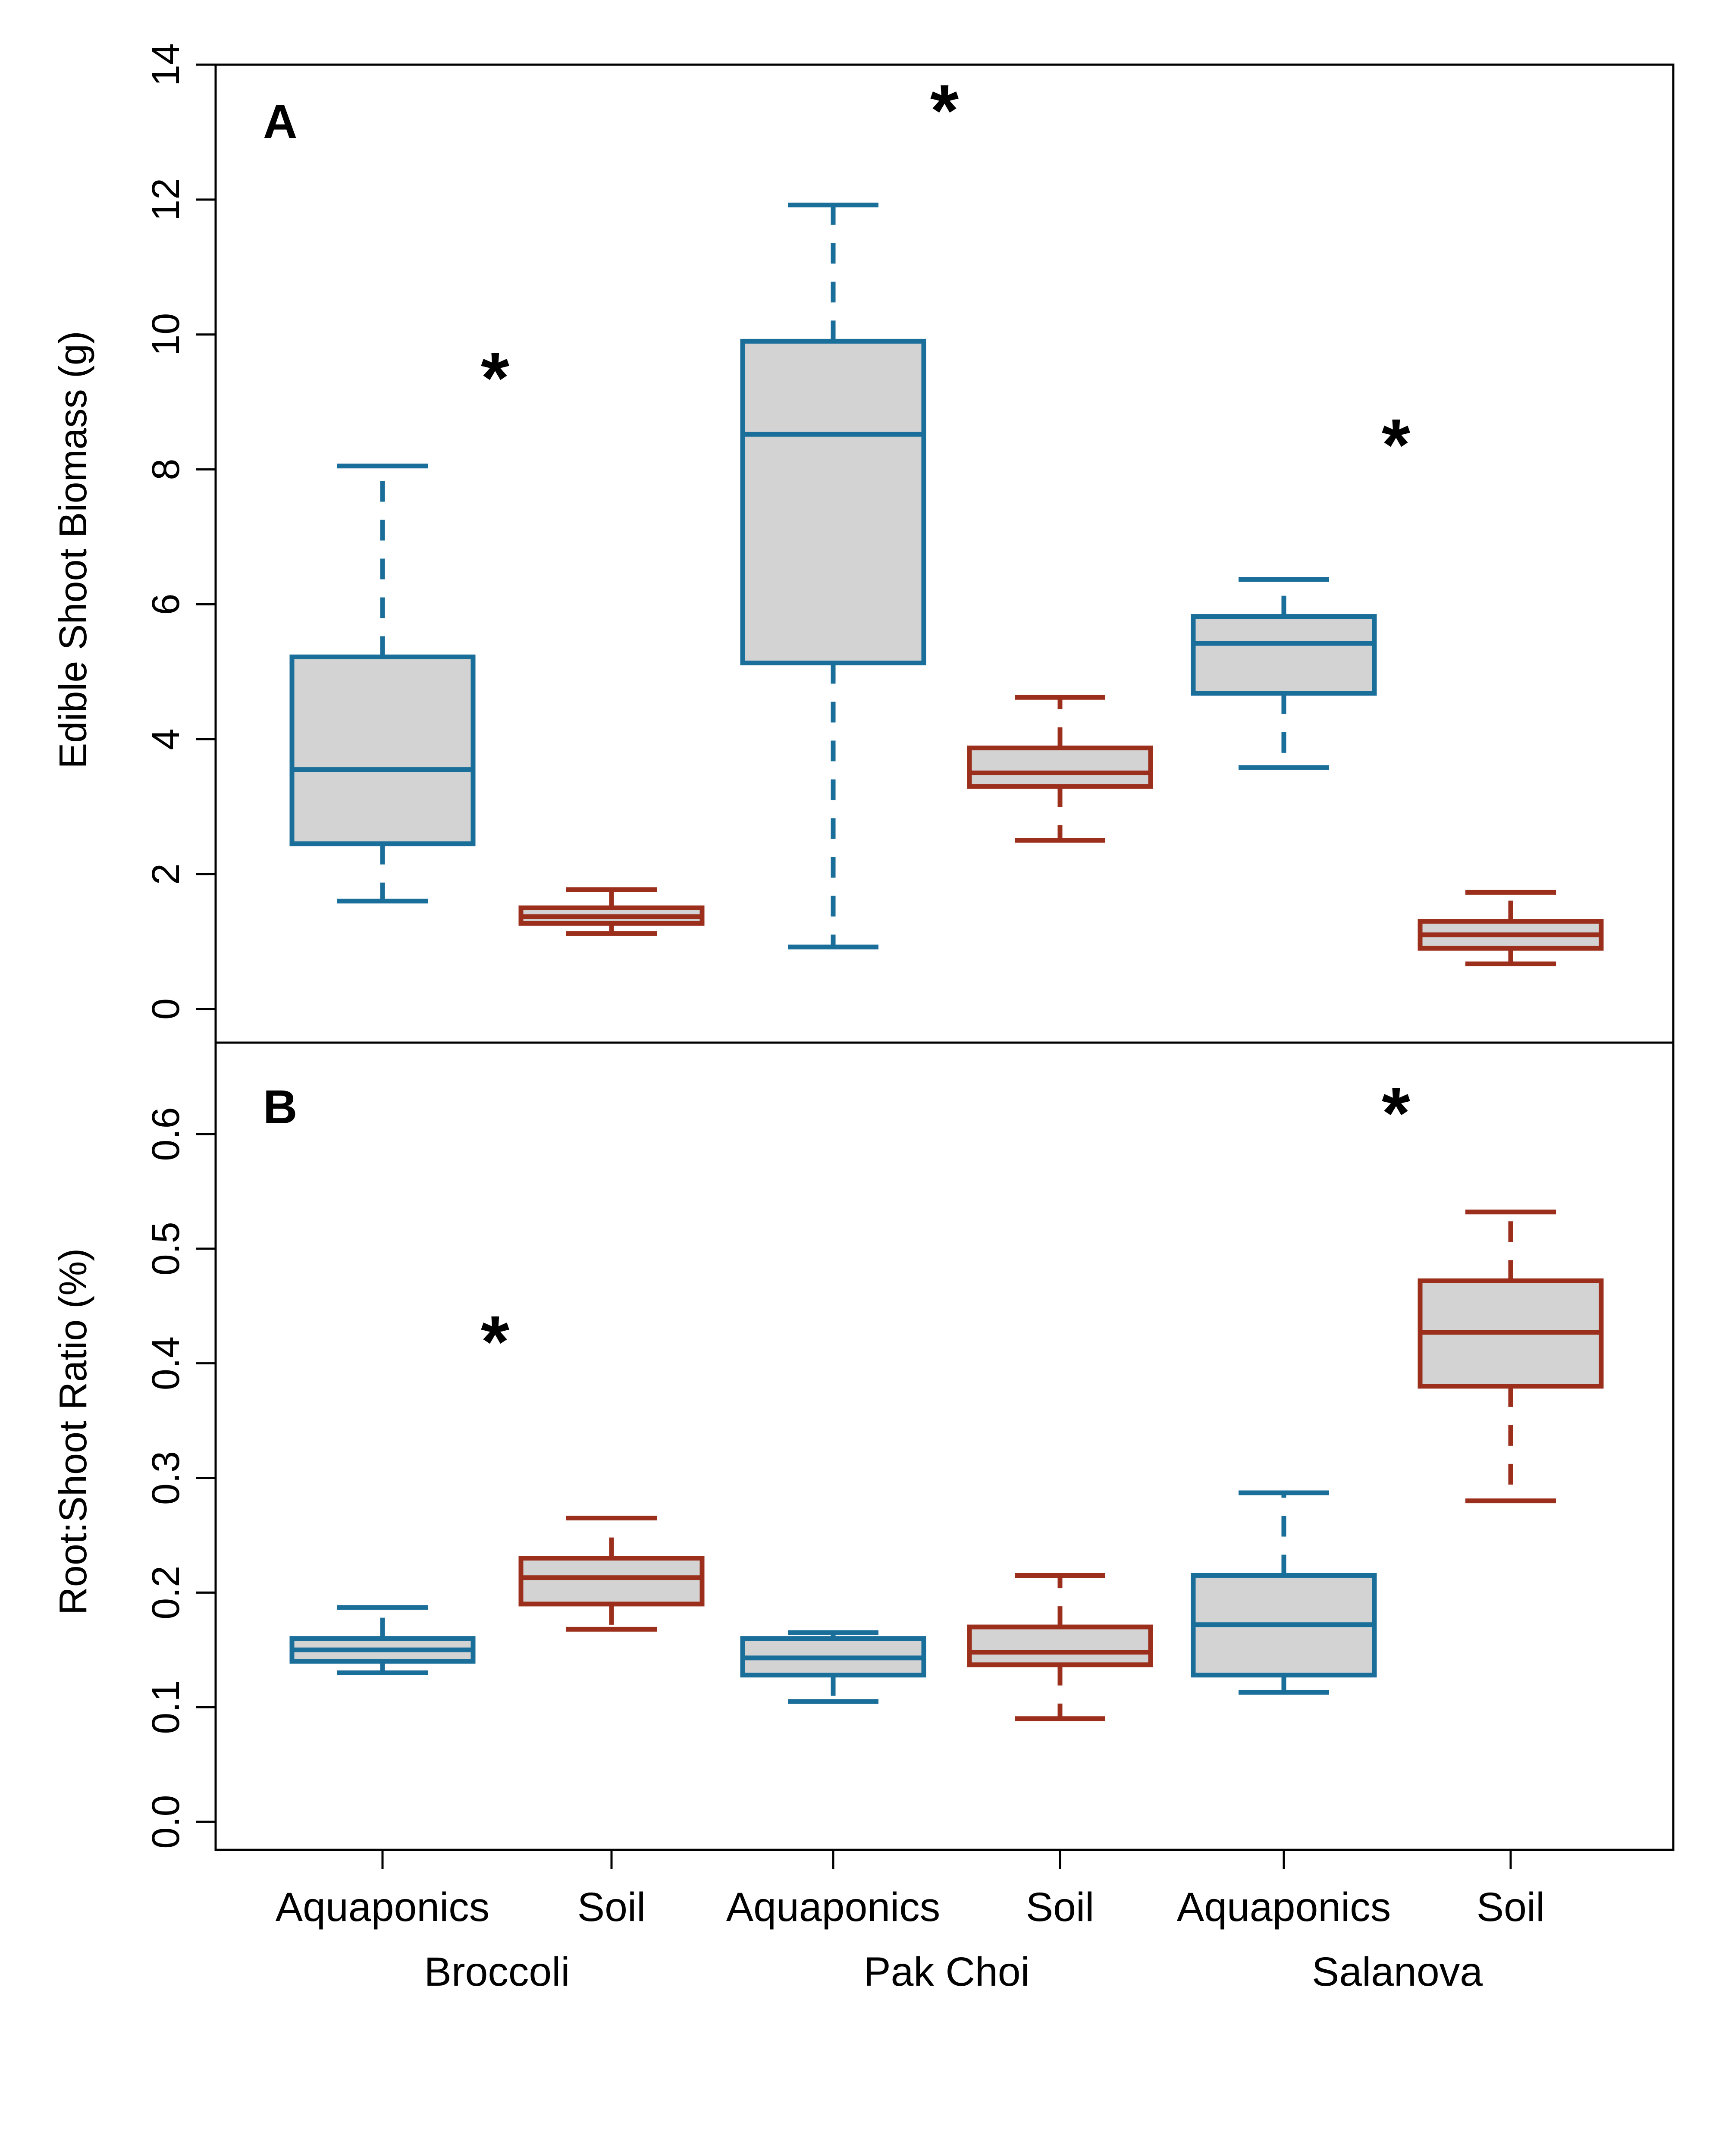  I want to click on panel-a-y-tick-label: 10, so click(166, 334).